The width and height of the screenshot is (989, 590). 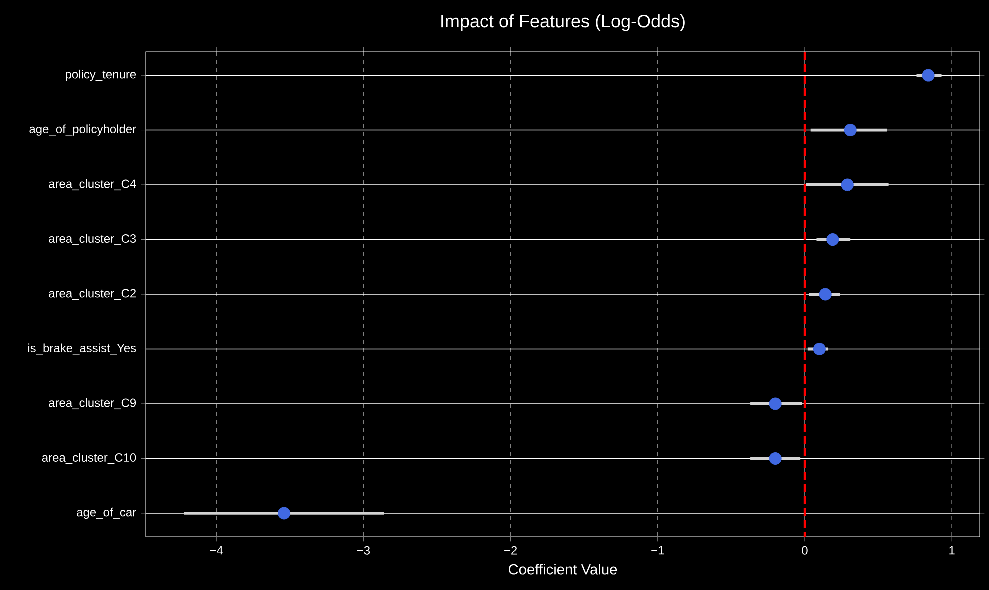 I want to click on y-tick-label: area_cluster_C9, so click(x=92, y=404).